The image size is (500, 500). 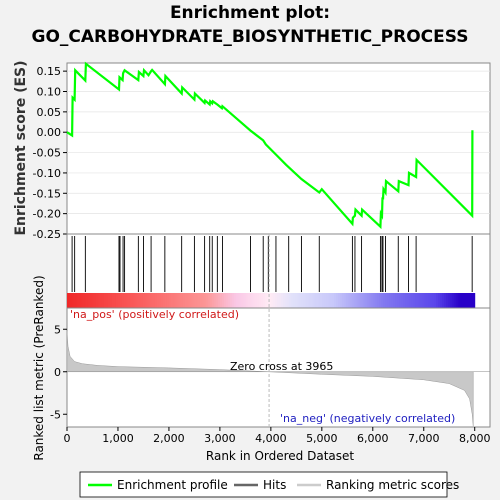 What do you see at coordinates (172, 485) in the screenshot?
I see `legend-item-profile: Enrichment profile` at bounding box center [172, 485].